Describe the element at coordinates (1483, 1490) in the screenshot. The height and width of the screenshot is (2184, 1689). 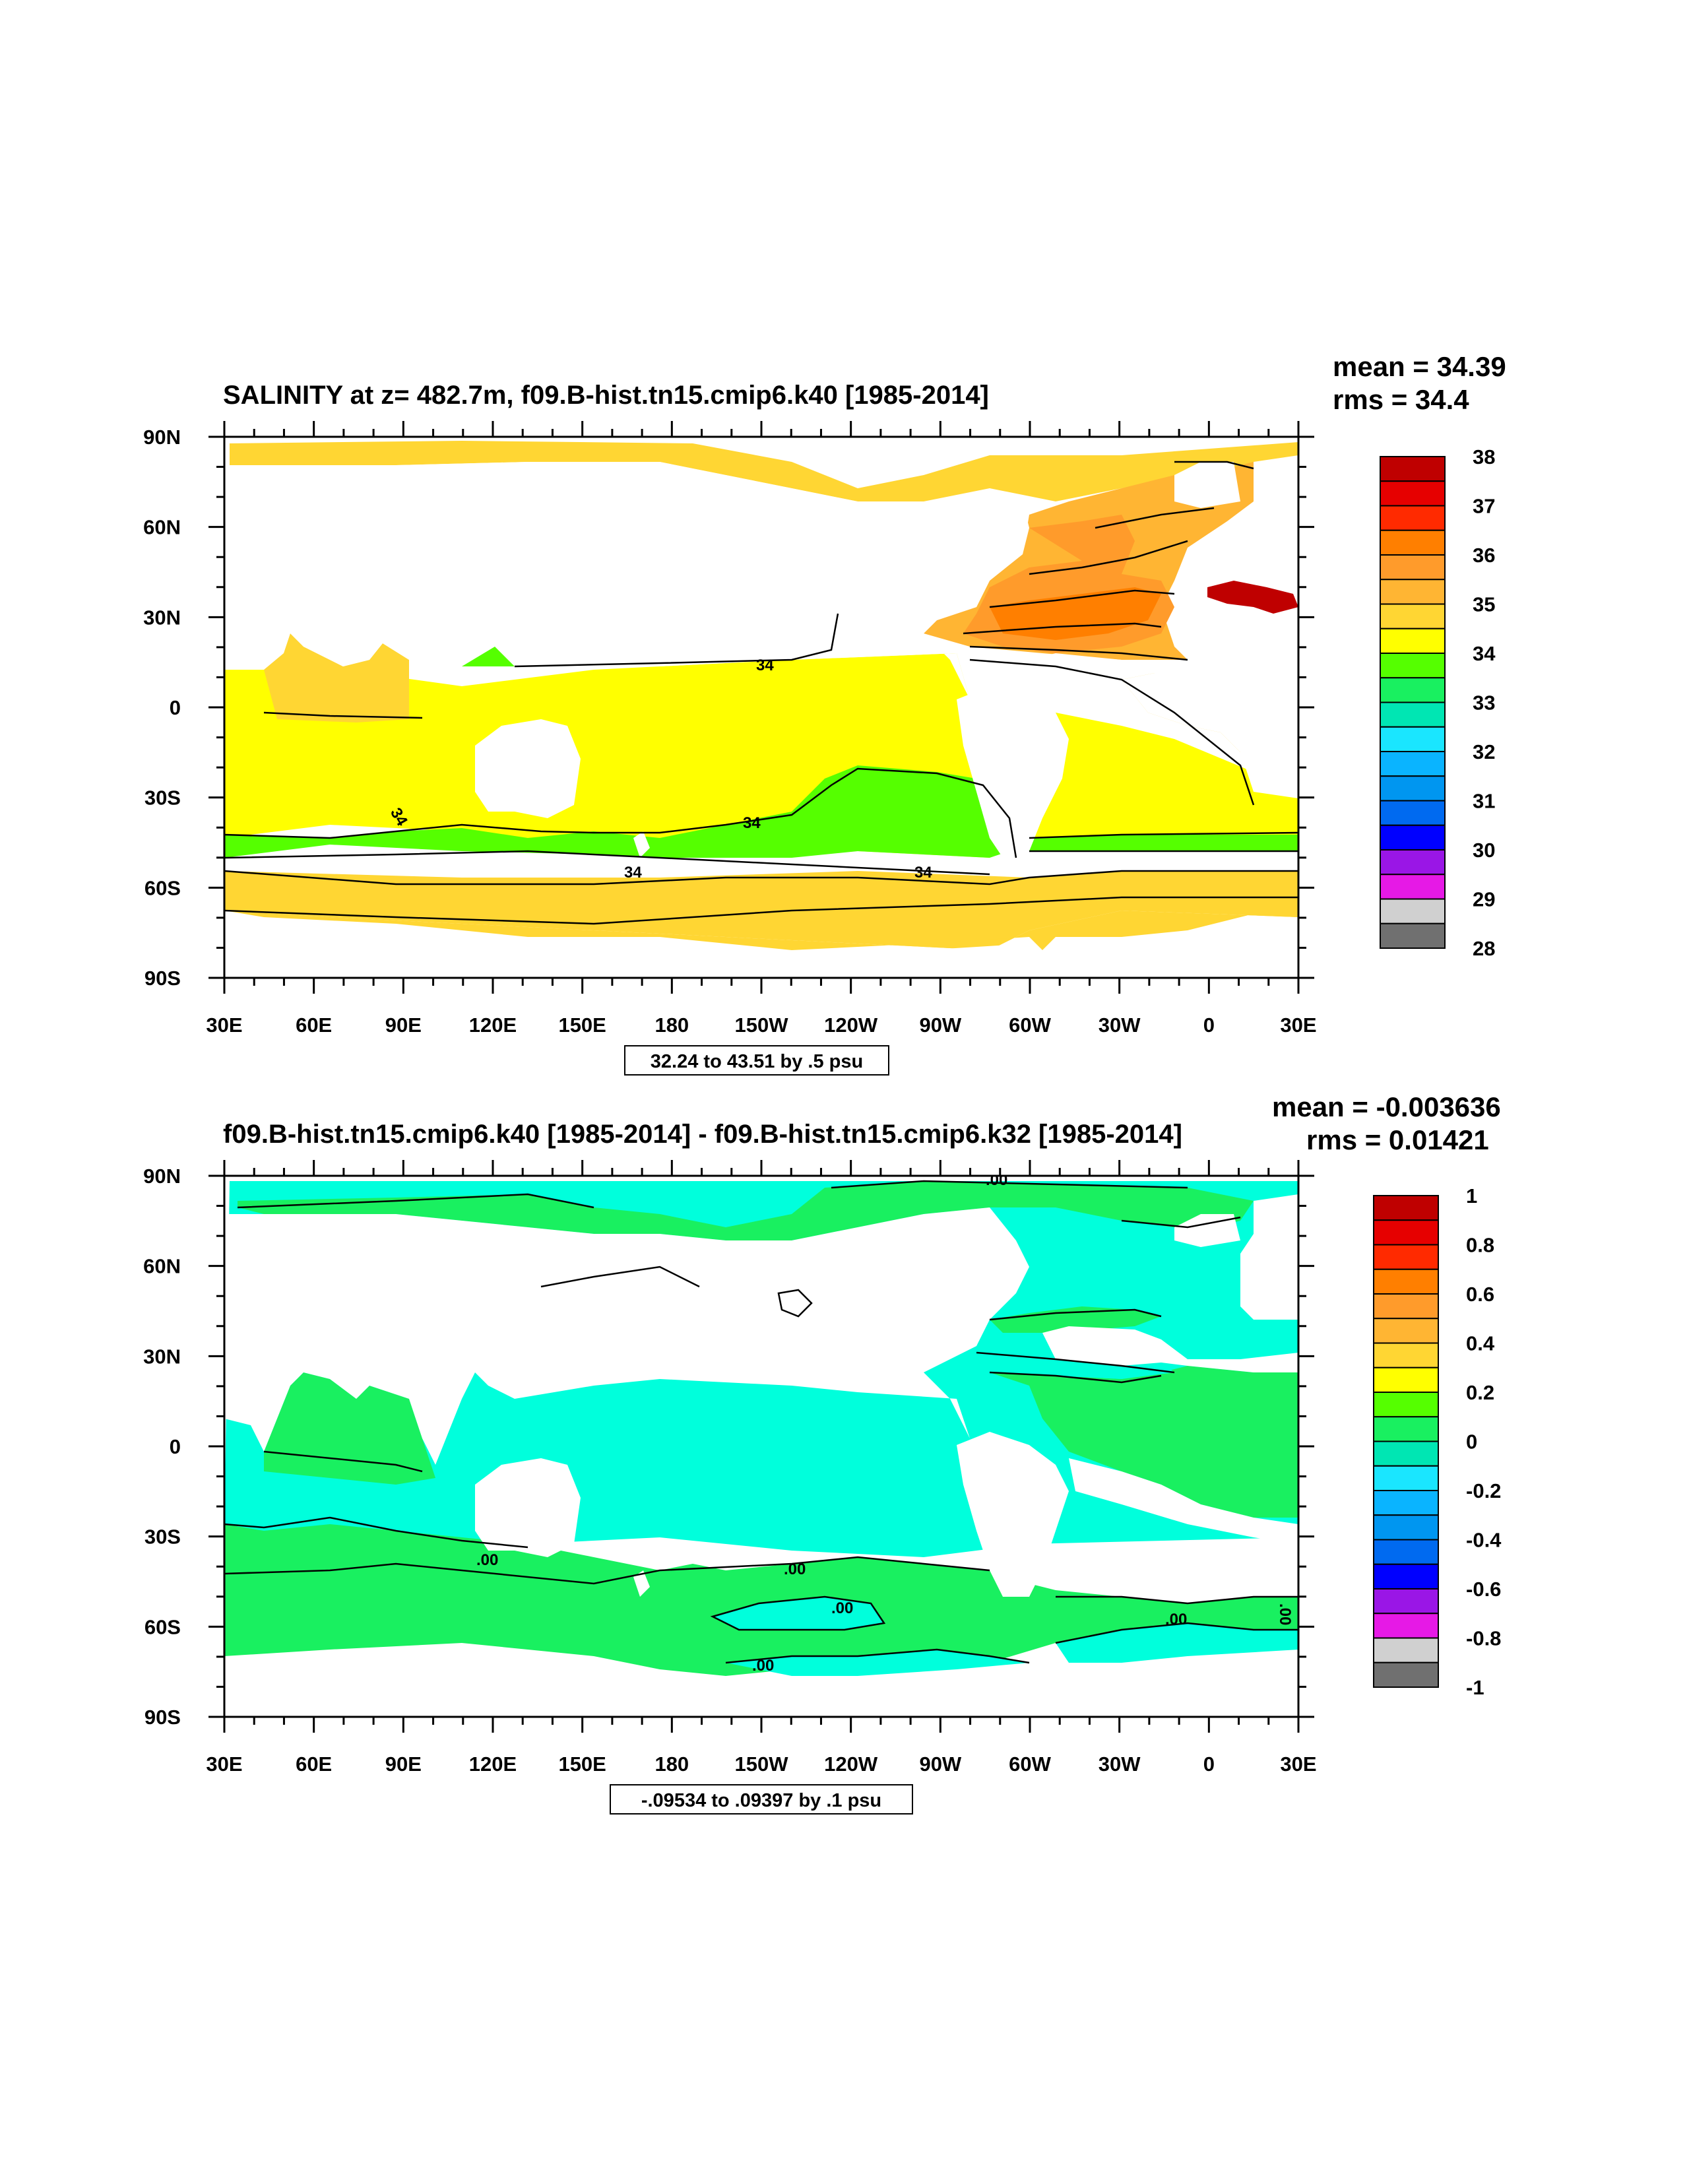
I see `colorbar-label: -0.2` at that location.